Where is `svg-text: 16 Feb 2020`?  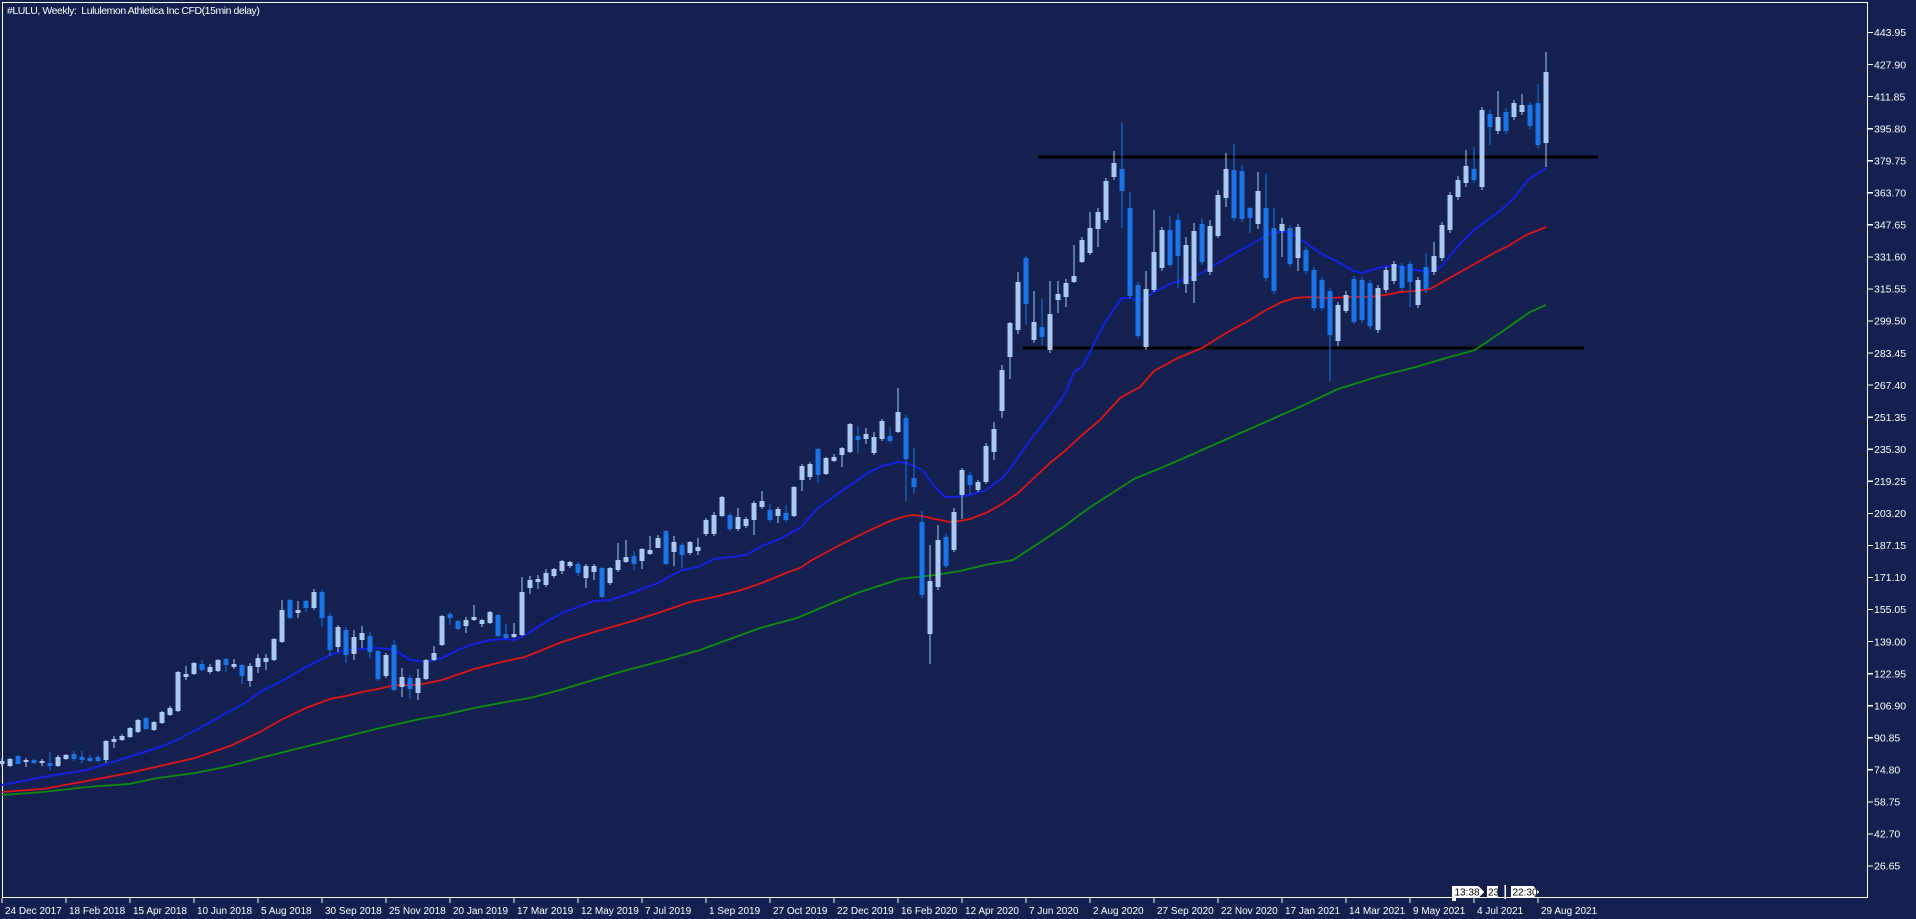
svg-text: 16 Feb 2020 is located at coordinates (929, 911).